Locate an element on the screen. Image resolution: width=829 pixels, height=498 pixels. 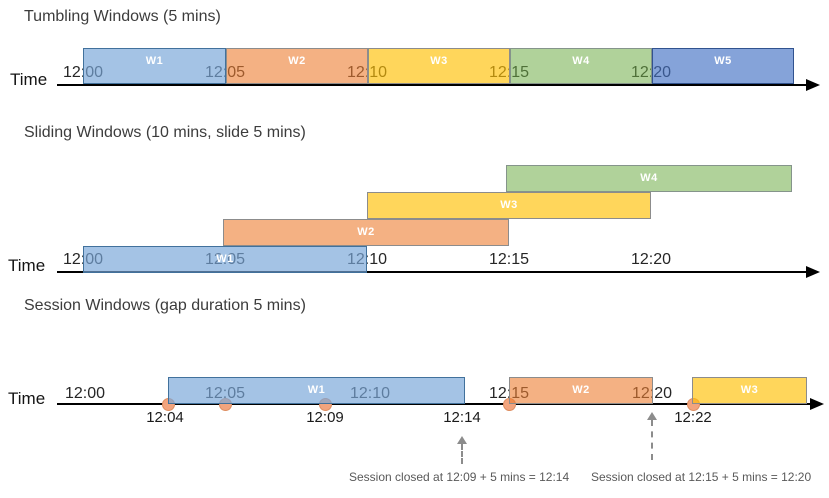
tick-label: 12:15 is located at coordinates (509, 259).